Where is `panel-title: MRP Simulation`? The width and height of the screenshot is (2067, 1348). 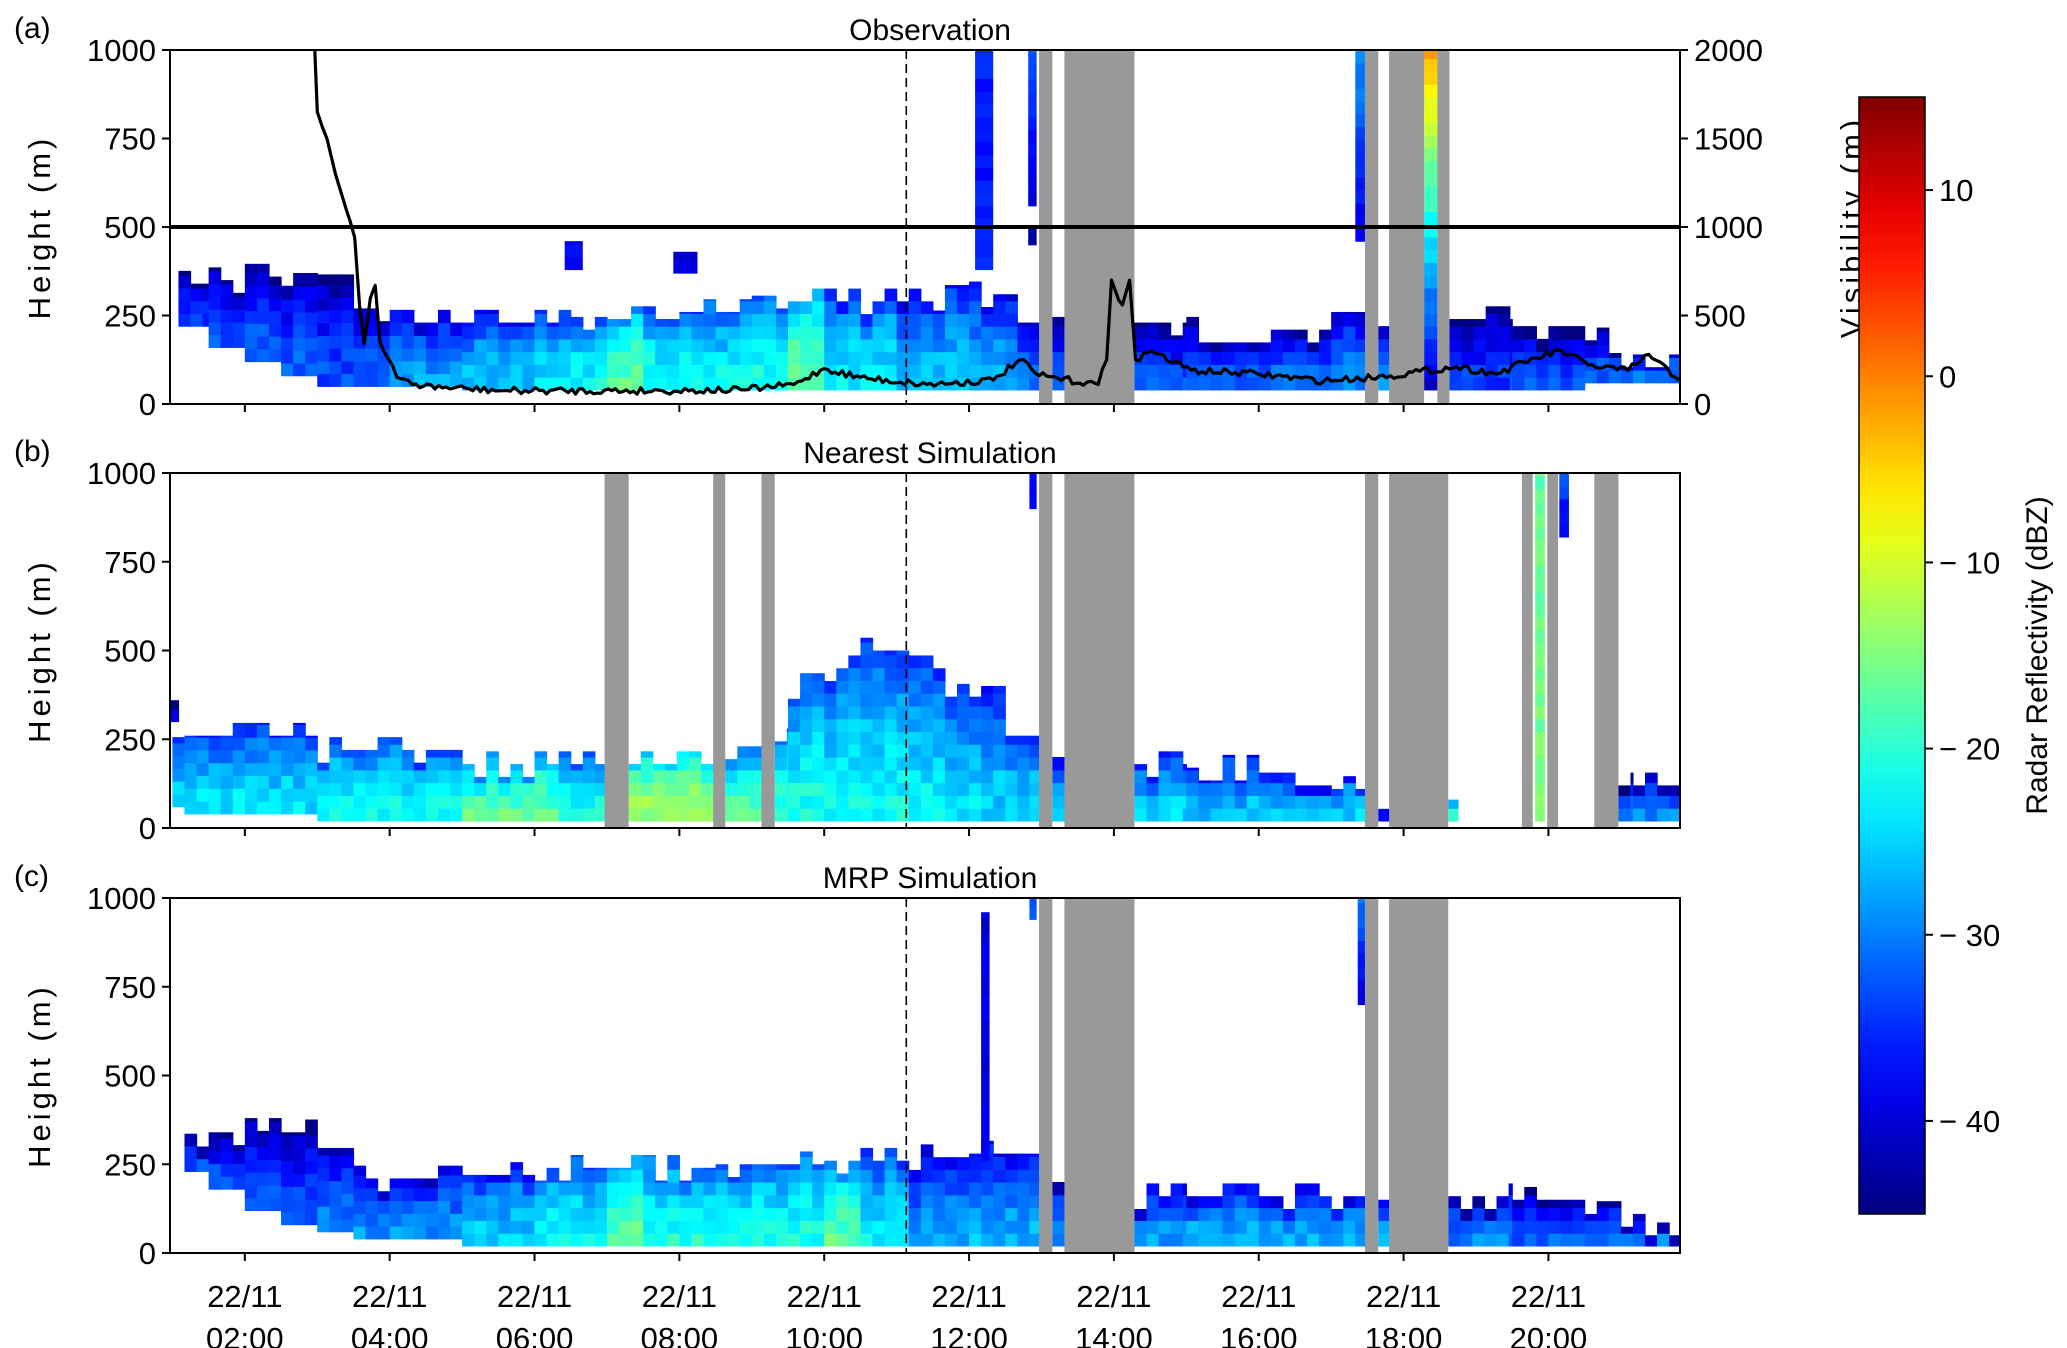 panel-title: MRP Simulation is located at coordinates (930, 878).